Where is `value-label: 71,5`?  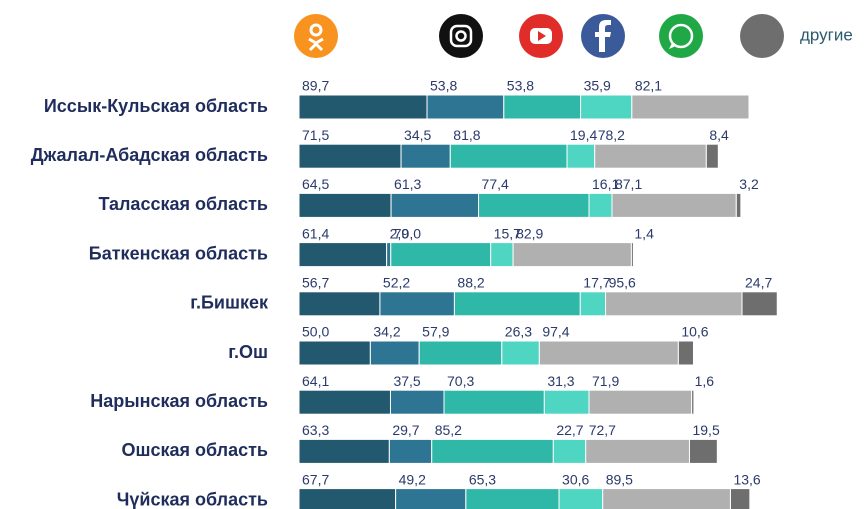 value-label: 71,5 is located at coordinates (315, 135).